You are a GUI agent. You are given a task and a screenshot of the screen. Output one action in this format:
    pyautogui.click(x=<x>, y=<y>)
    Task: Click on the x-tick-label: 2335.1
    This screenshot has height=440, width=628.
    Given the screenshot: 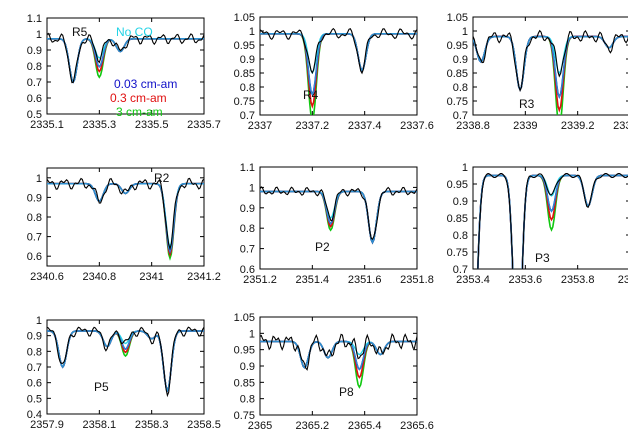 What is the action you would take?
    pyautogui.click(x=47, y=125)
    